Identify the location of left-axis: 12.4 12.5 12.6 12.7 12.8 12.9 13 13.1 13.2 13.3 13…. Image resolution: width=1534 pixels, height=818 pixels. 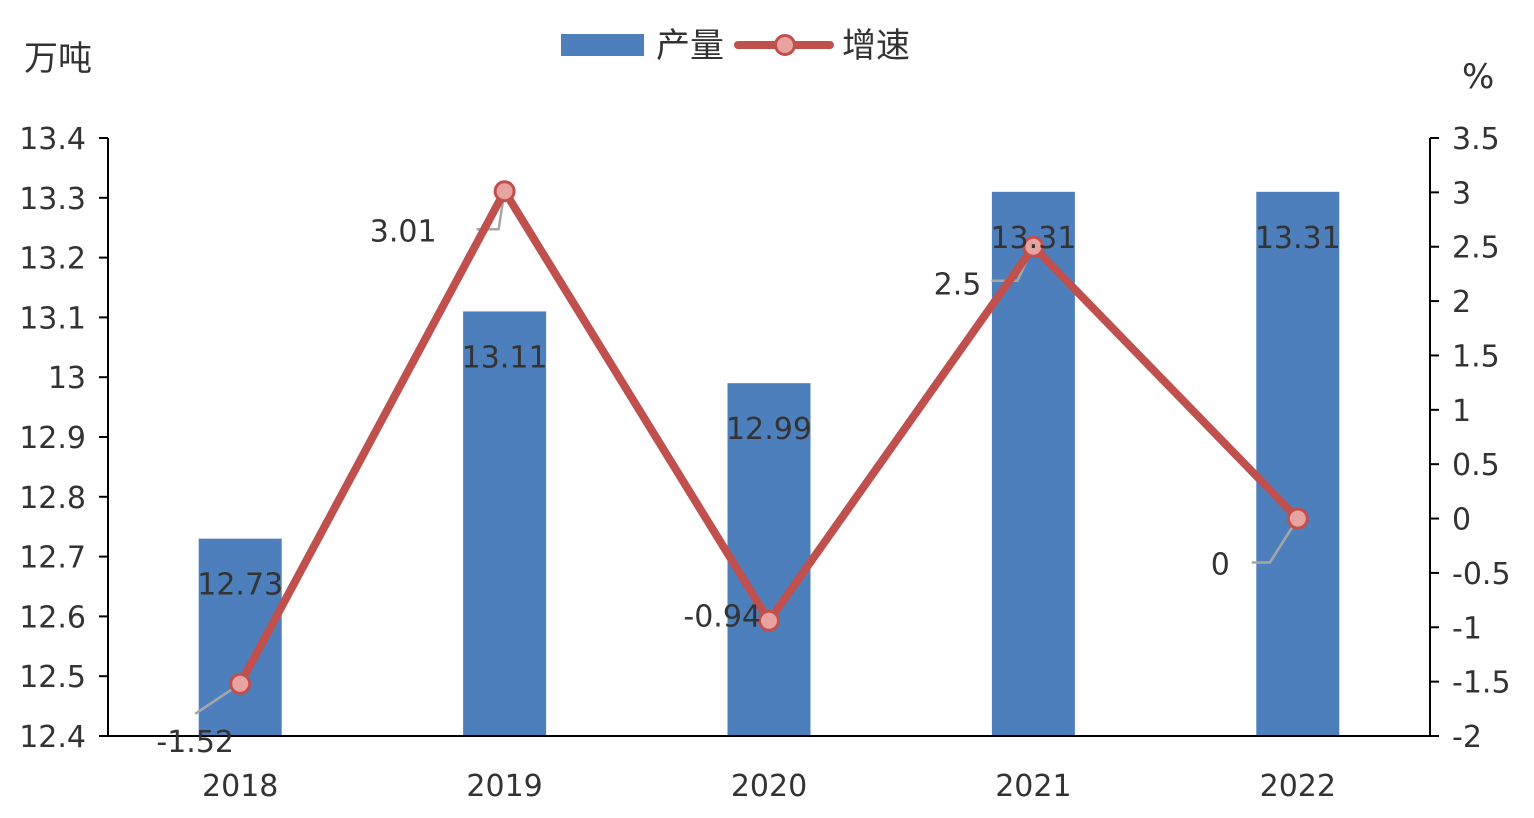
(64, 438).